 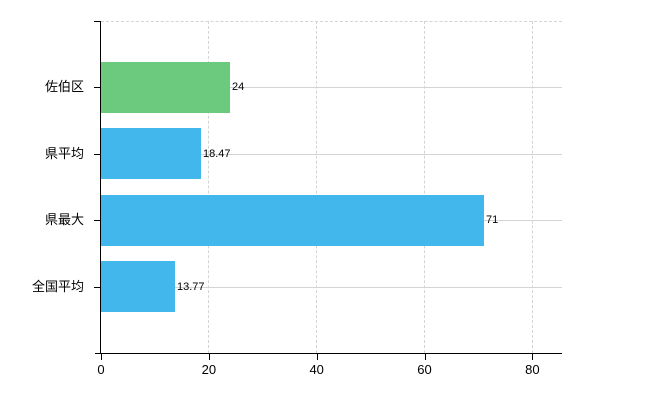 What do you see at coordinates (532, 369) in the screenshot?
I see `x-axis-tick-label: 80` at bounding box center [532, 369].